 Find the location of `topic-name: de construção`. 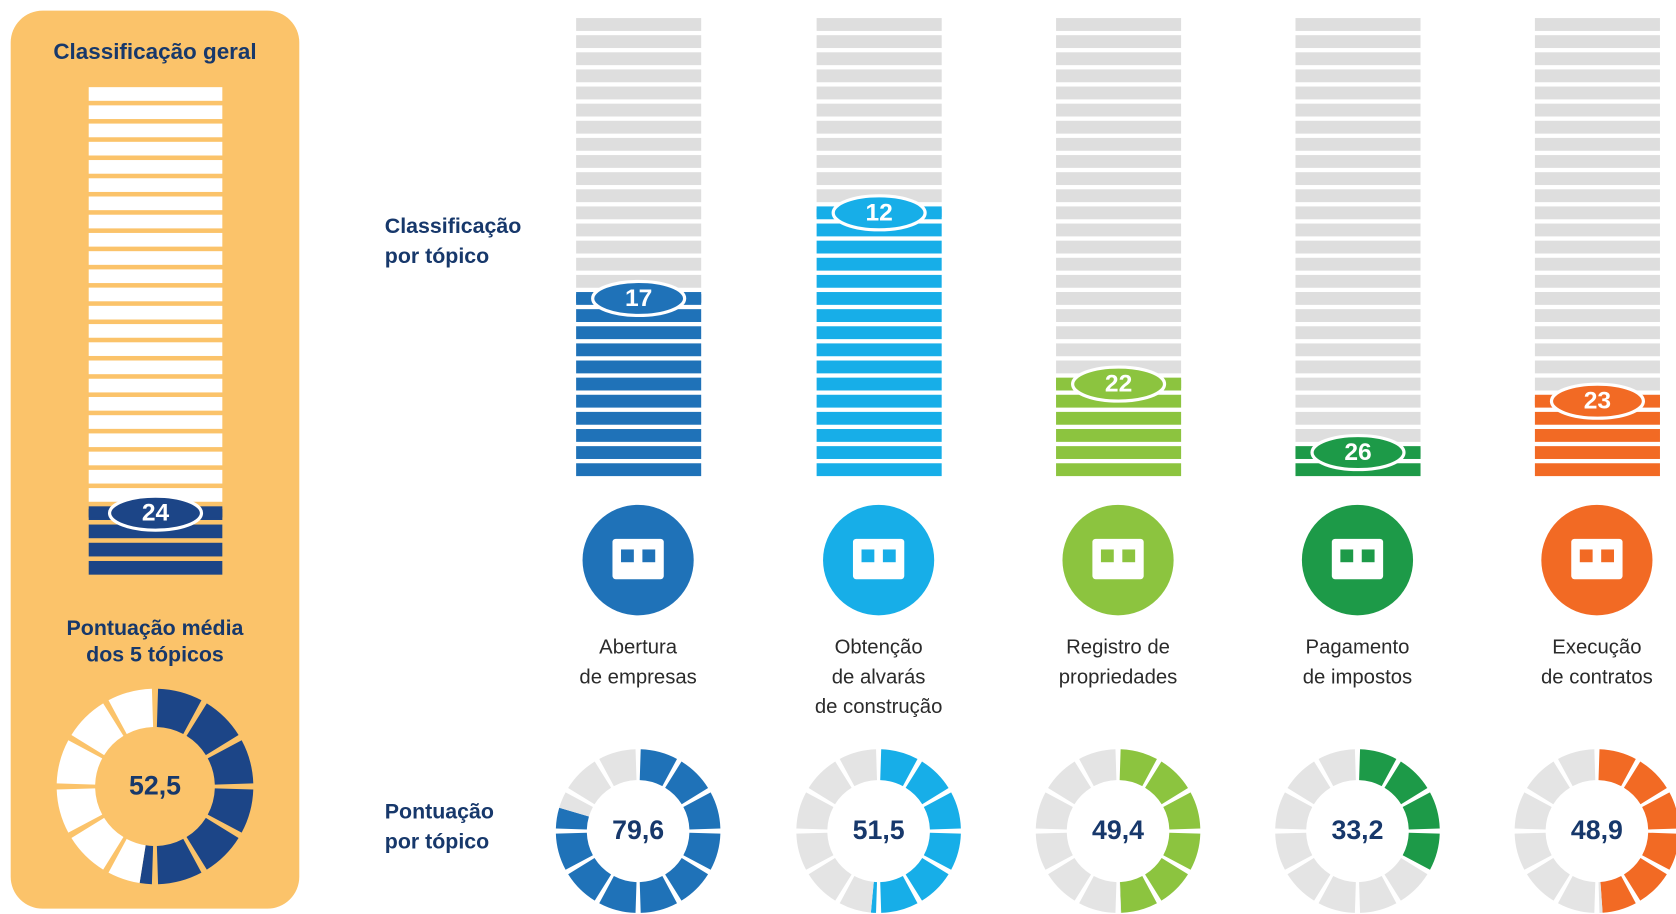

topic-name: de construção is located at coordinates (879, 707).